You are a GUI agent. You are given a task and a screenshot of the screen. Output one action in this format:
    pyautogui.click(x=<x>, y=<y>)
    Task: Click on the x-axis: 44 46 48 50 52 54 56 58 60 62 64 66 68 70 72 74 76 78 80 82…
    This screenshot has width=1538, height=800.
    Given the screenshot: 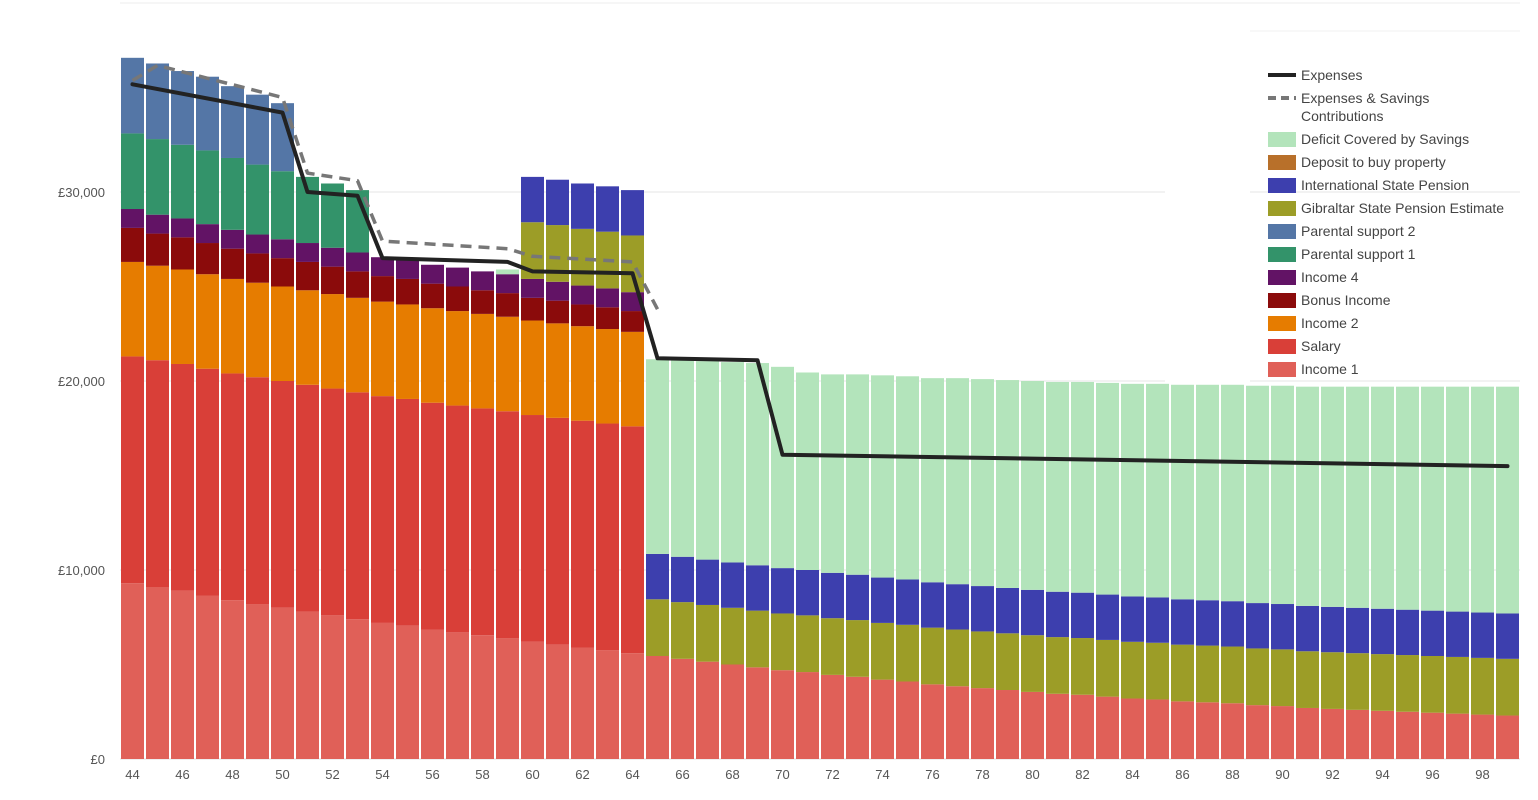 What is the action you would take?
    pyautogui.click(x=807, y=774)
    